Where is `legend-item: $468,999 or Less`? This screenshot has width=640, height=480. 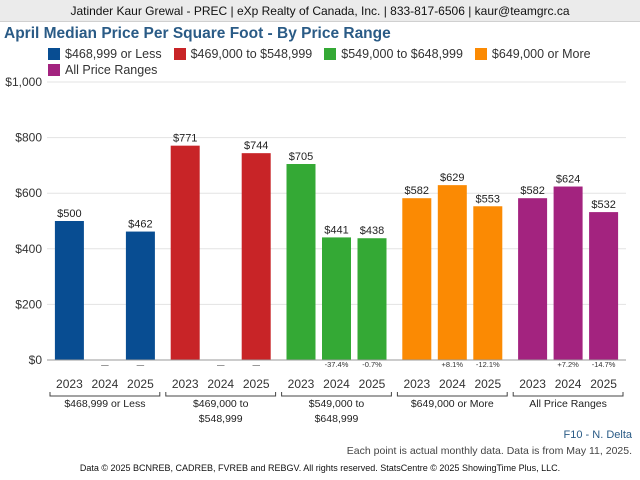
legend-item: $468,999 or Less is located at coordinates (105, 53).